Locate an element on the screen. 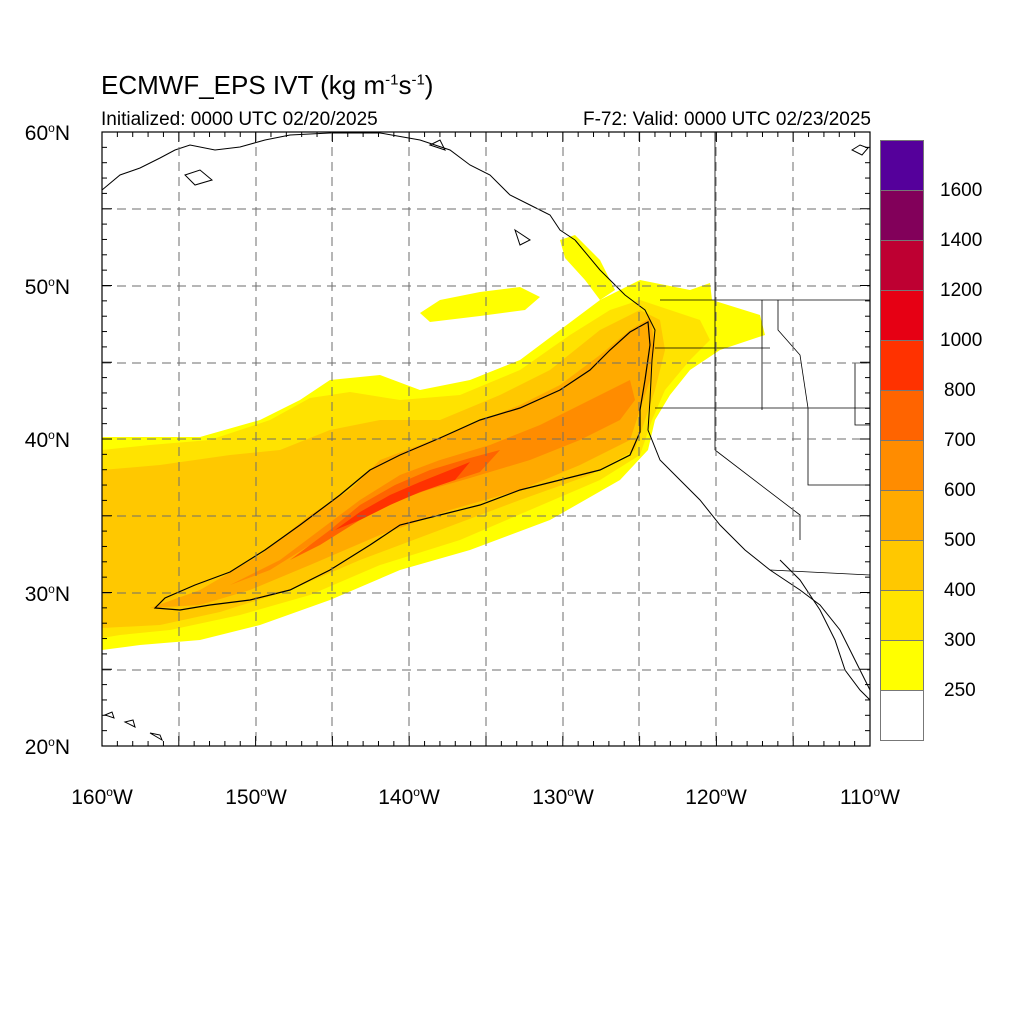 Image resolution: width=1024 pixels, height=1024 pixels. state-borders is located at coordinates (762, 354).